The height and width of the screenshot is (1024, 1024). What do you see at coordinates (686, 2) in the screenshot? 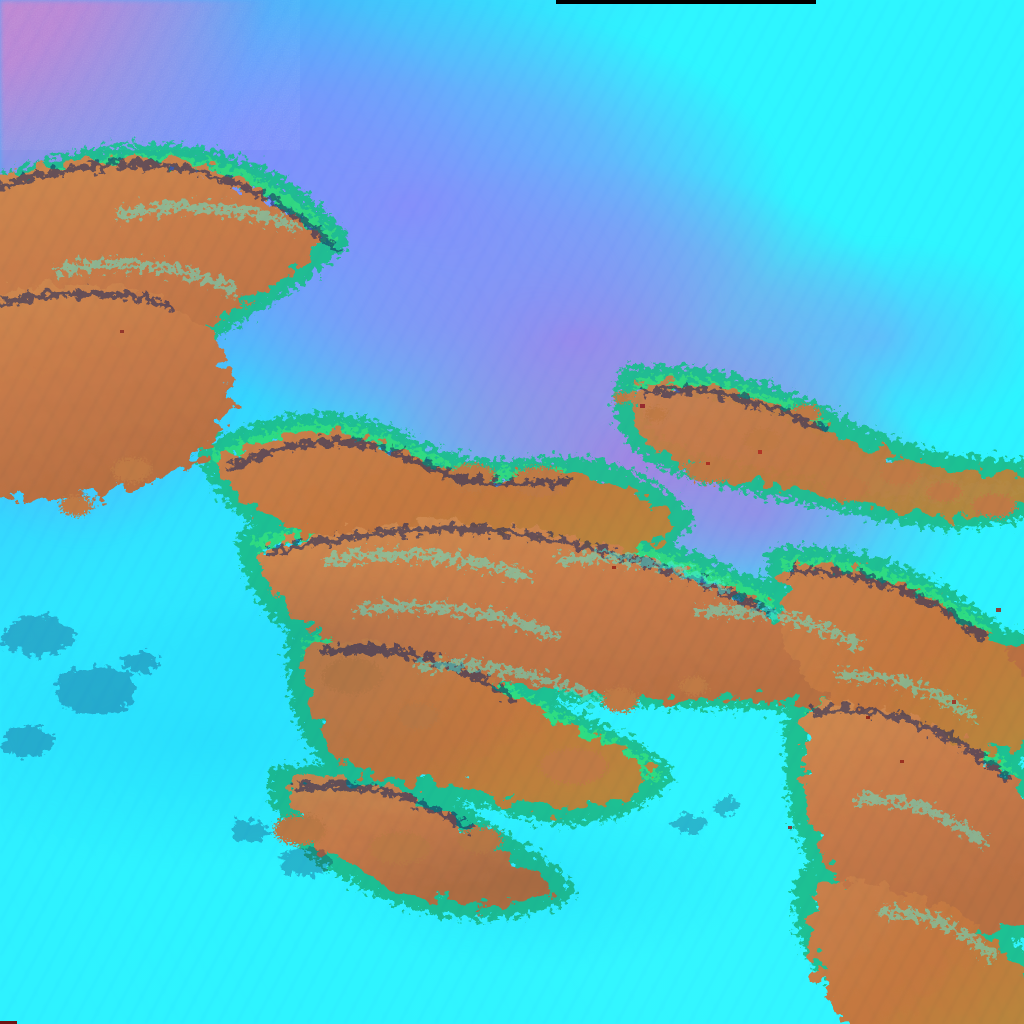
I see `black-bar-marker` at bounding box center [686, 2].